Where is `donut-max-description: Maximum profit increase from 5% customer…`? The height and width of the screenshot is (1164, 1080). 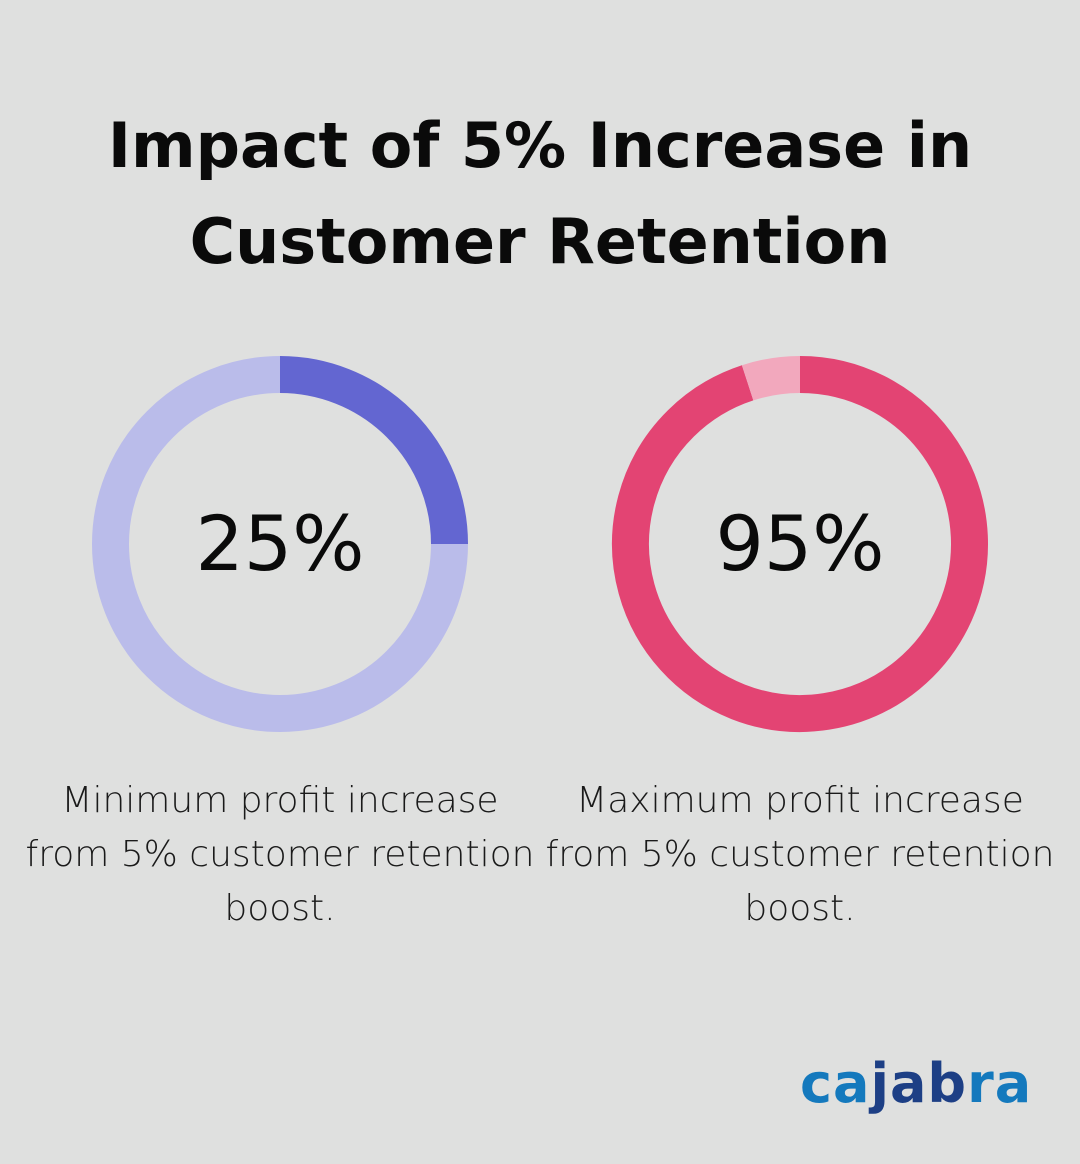 donut-max-description: Maximum profit increase from 5% customer… is located at coordinates (800, 854).